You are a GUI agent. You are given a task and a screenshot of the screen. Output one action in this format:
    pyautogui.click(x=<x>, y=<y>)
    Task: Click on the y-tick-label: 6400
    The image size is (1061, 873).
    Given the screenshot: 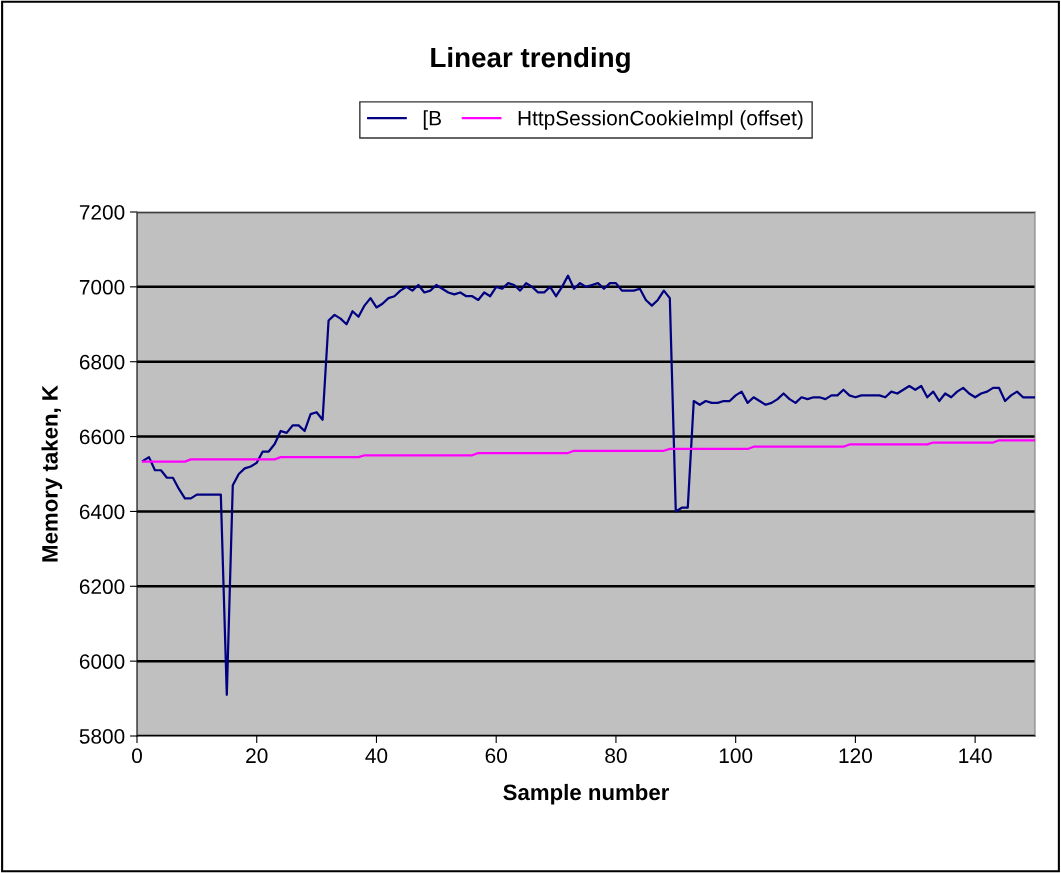 What is the action you would take?
    pyautogui.click(x=102, y=512)
    